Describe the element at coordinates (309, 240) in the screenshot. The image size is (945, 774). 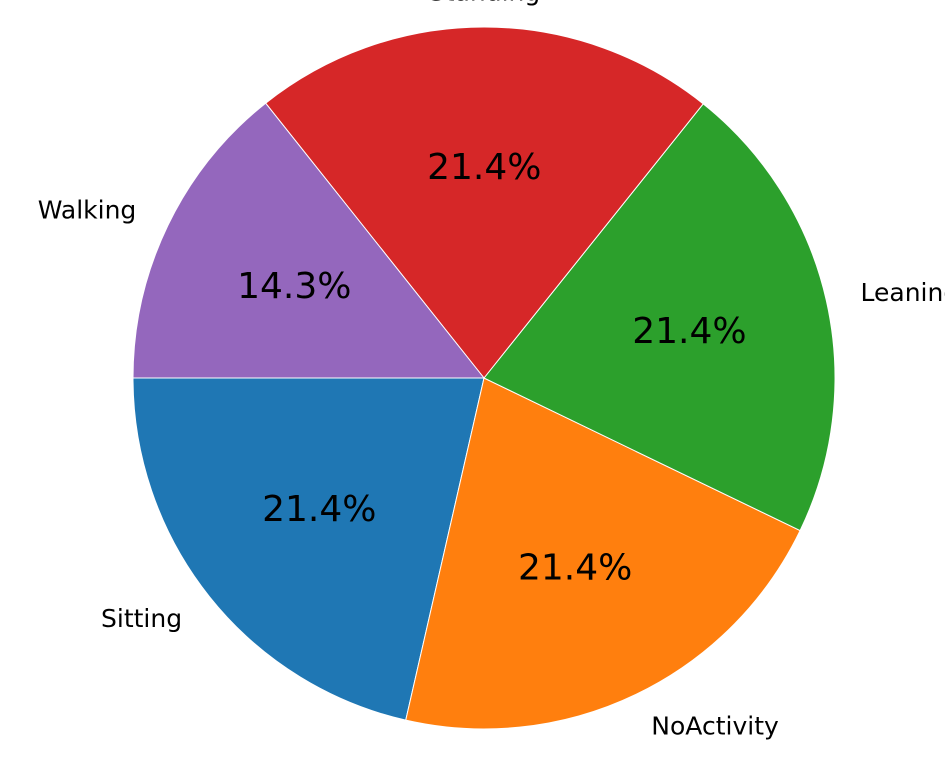
I see `pie-slice-walking` at that location.